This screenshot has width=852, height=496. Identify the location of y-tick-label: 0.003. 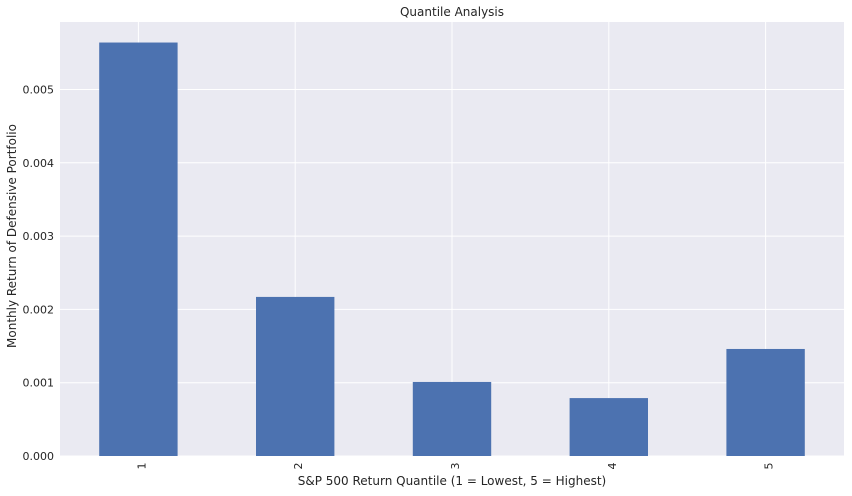
(39, 236).